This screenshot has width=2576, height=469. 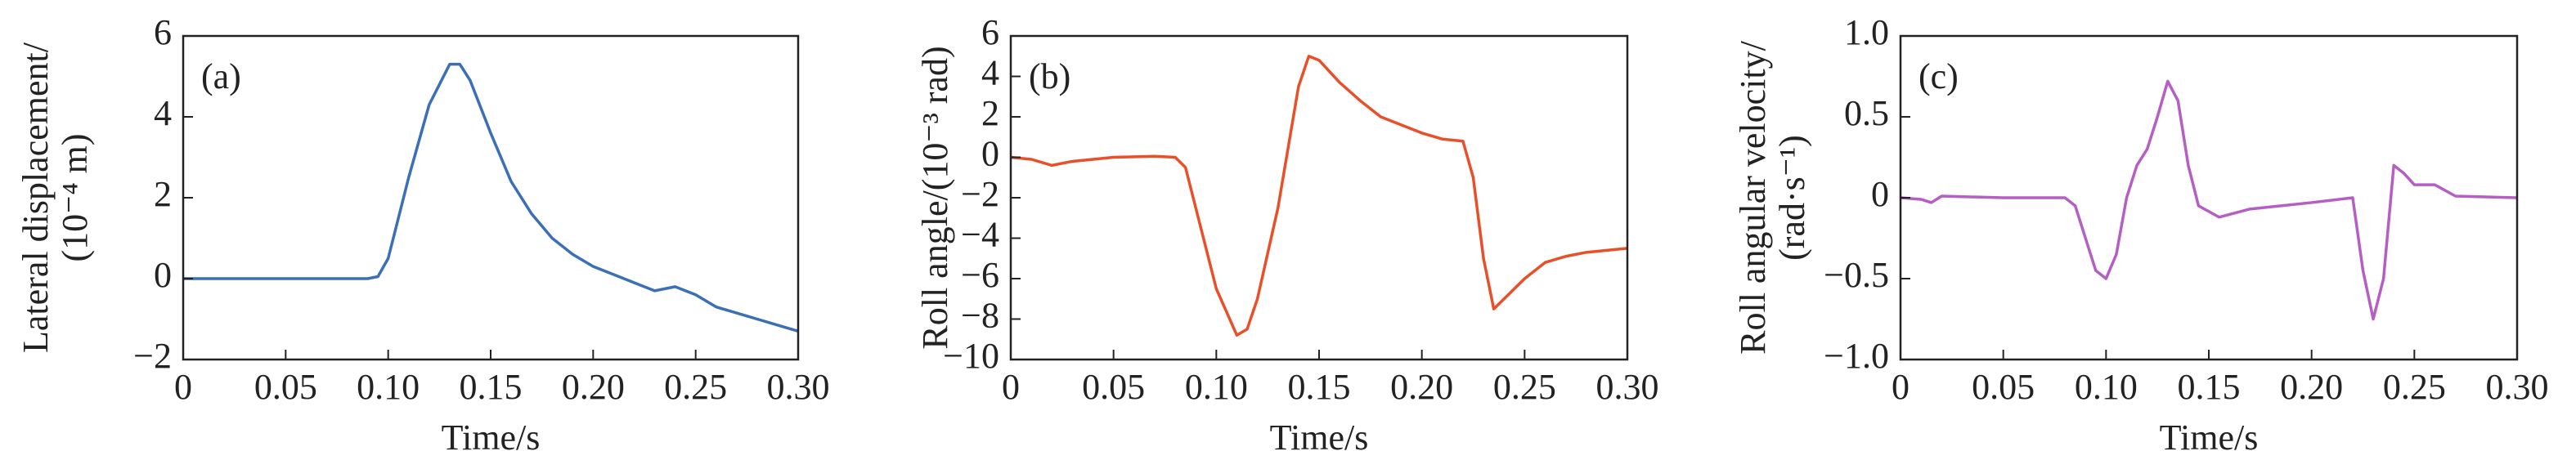 What do you see at coordinates (980, 316) in the screenshot?
I see `y-tick-label: −8` at bounding box center [980, 316].